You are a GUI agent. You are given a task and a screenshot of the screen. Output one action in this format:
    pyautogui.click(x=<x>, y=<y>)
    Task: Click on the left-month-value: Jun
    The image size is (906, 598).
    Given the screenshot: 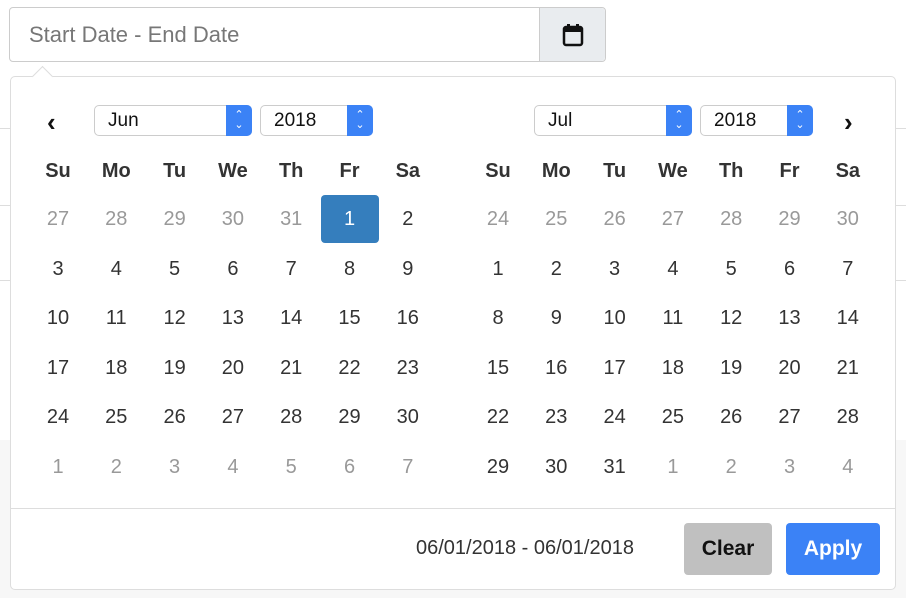 What is the action you would take?
    pyautogui.click(x=123, y=120)
    